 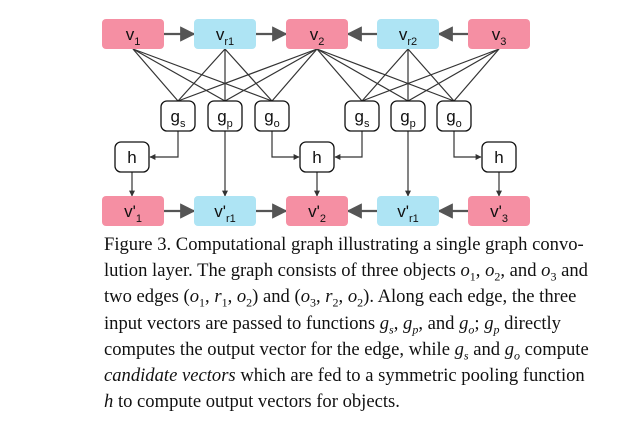 I want to click on bottom-node-vprime1-0-label: v'1, so click(x=133, y=213).